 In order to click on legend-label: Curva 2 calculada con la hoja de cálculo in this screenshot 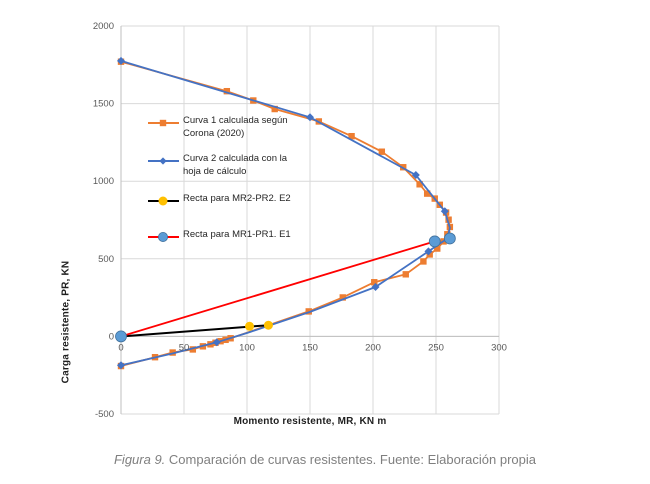, I will do `click(235, 165)`.